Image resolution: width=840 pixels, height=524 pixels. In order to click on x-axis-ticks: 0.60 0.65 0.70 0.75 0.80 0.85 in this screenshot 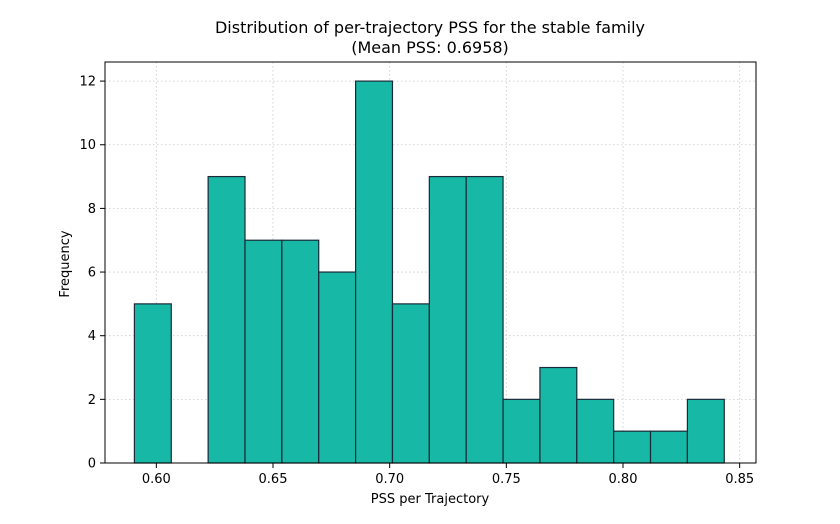, I will do `click(448, 475)`.